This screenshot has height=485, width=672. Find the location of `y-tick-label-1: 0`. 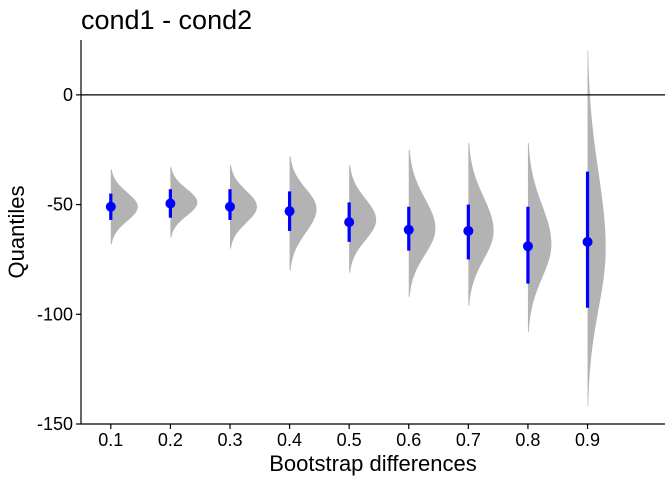

y-tick-label-1: 0 is located at coordinates (68, 95).